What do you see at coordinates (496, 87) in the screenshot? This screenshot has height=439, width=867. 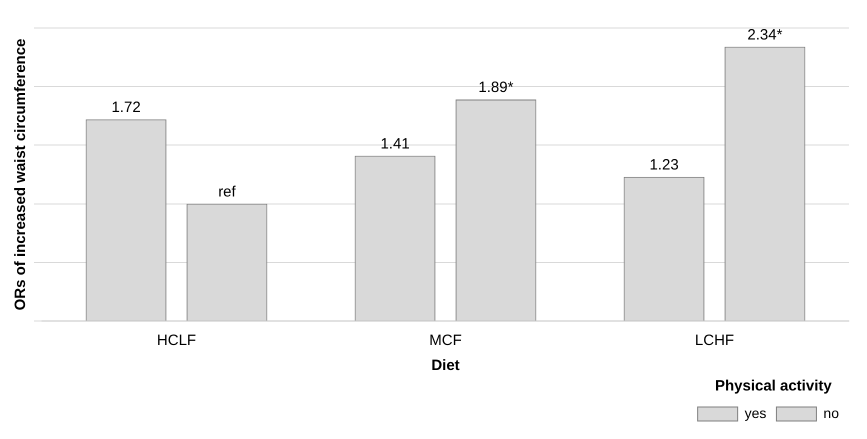 I see `data-label: 1.89*` at bounding box center [496, 87].